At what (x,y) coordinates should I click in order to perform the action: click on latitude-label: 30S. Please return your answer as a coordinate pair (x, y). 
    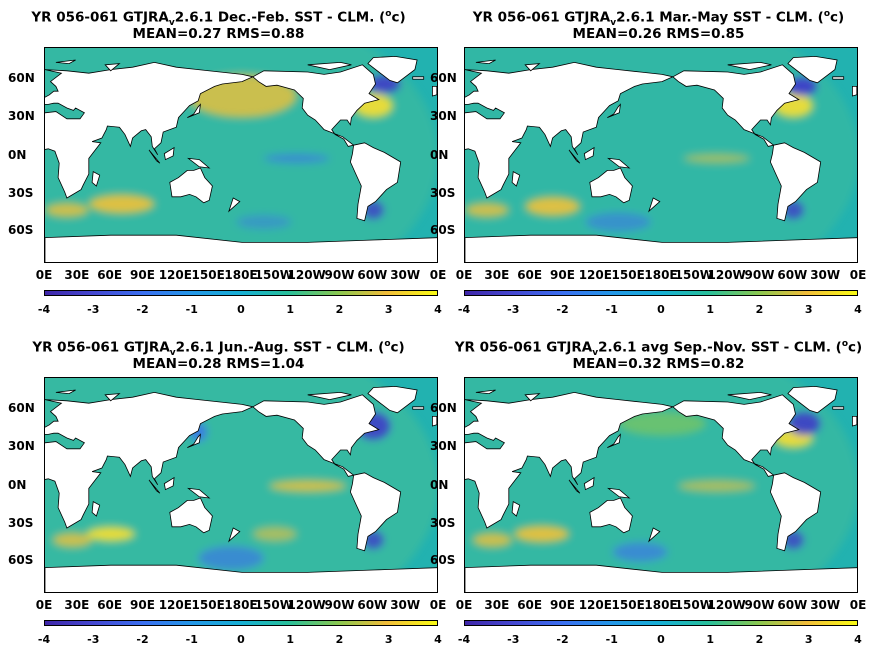
    Looking at the image, I should click on (21, 523).